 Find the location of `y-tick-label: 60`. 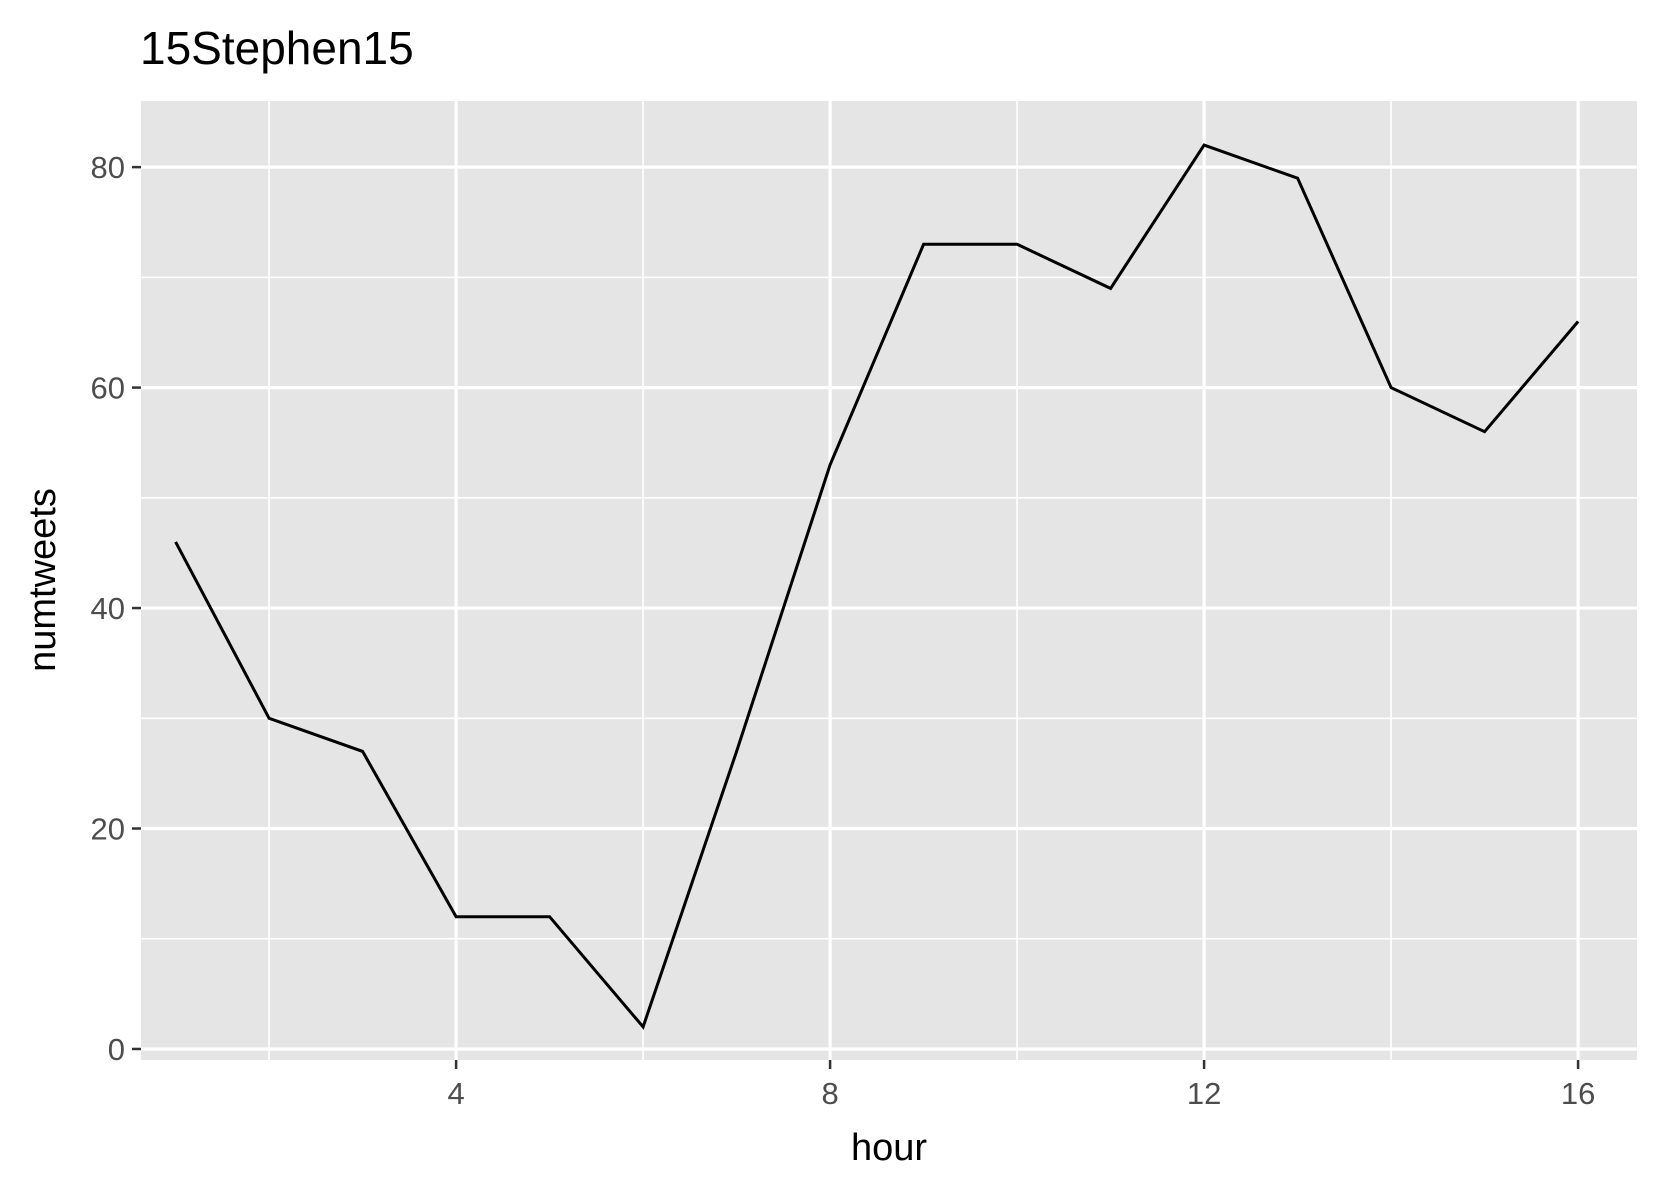

y-tick-label: 60 is located at coordinates (108, 388).